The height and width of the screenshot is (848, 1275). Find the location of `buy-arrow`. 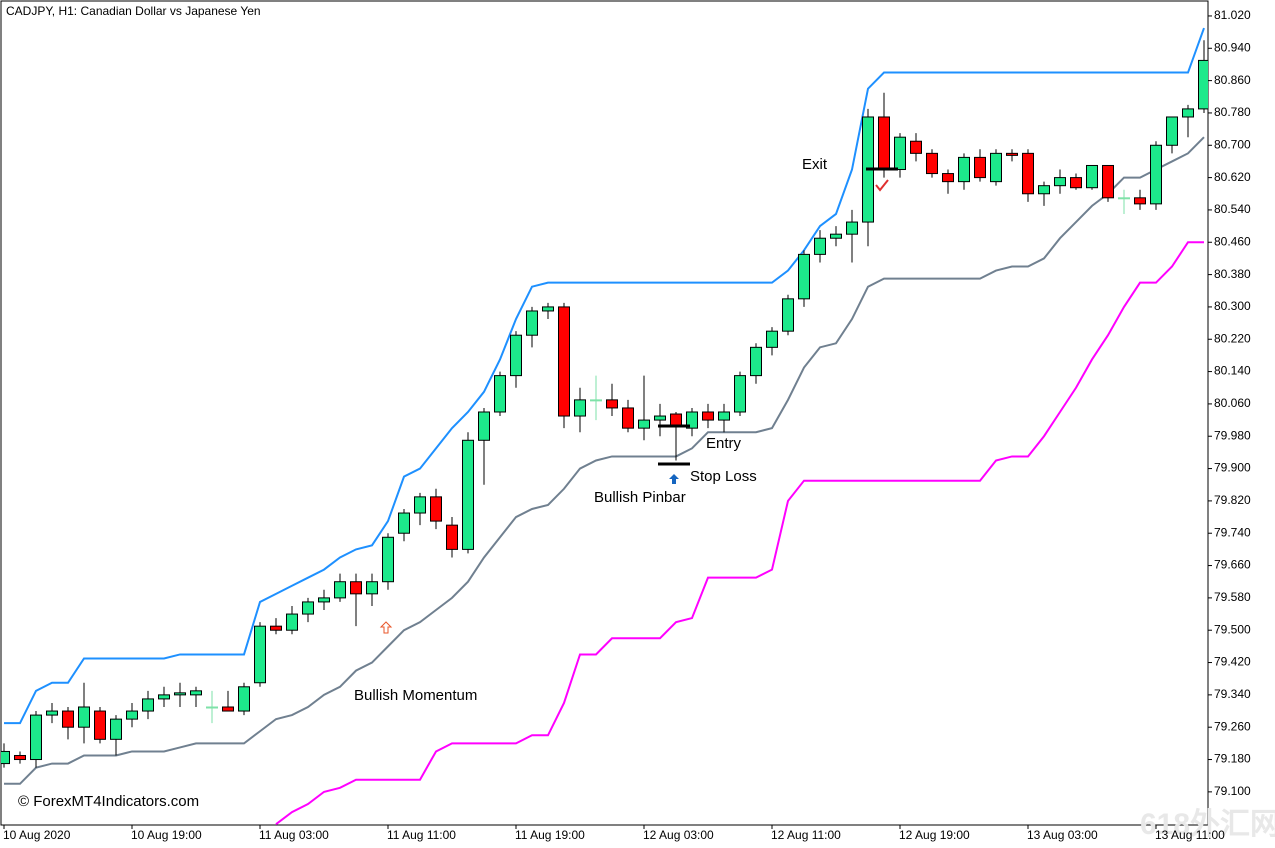

buy-arrow is located at coordinates (674, 479).